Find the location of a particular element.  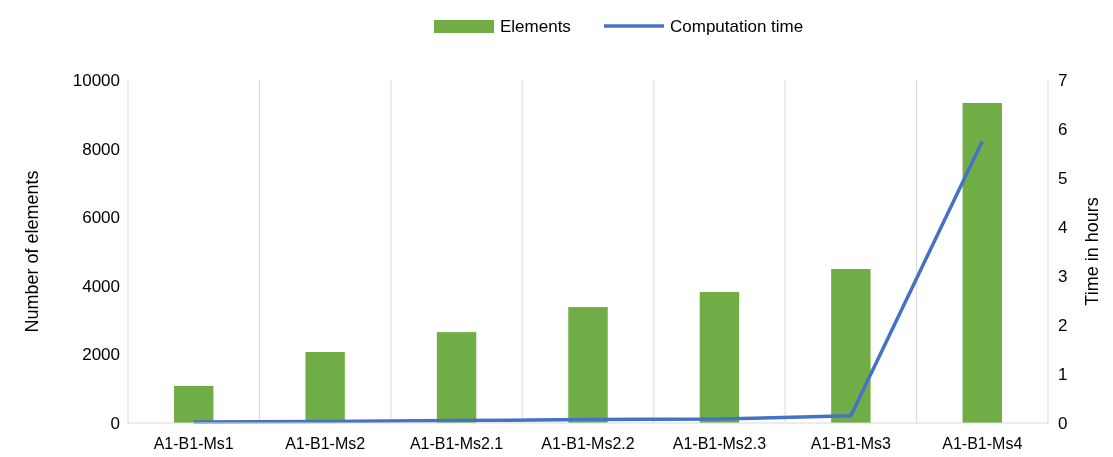

y-tick-label: 4000 is located at coordinates (101, 286).